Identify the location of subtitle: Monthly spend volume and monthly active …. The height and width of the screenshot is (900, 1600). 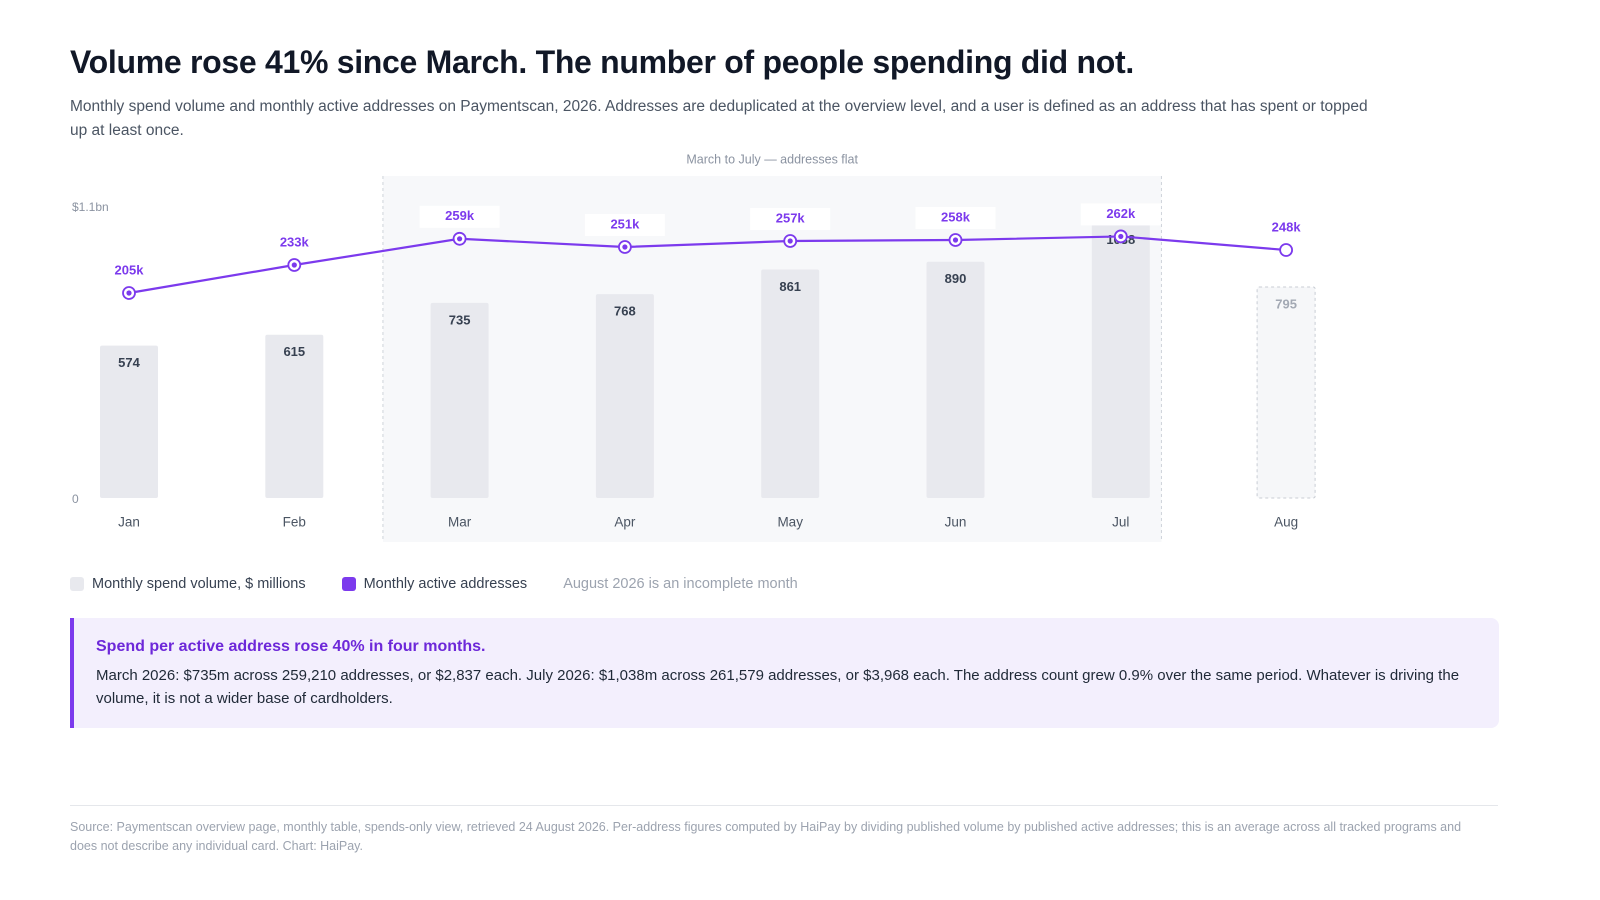
(719, 118).